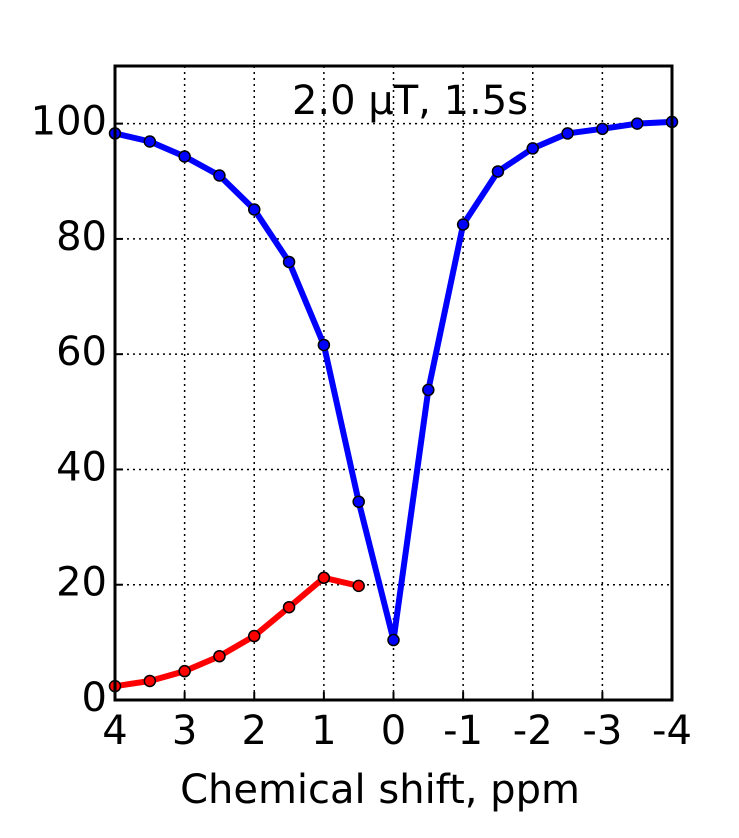 The height and width of the screenshot is (838, 739). Describe the element at coordinates (81, 583) in the screenshot. I see `y-tick-label: 20` at that location.